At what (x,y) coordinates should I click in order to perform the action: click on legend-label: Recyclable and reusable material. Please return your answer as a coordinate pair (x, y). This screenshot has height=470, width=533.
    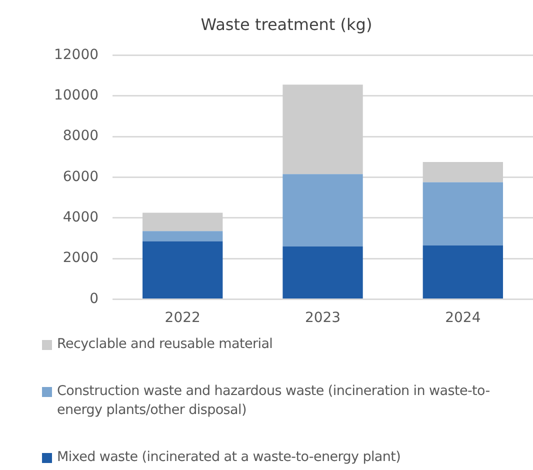
    Looking at the image, I should click on (165, 344).